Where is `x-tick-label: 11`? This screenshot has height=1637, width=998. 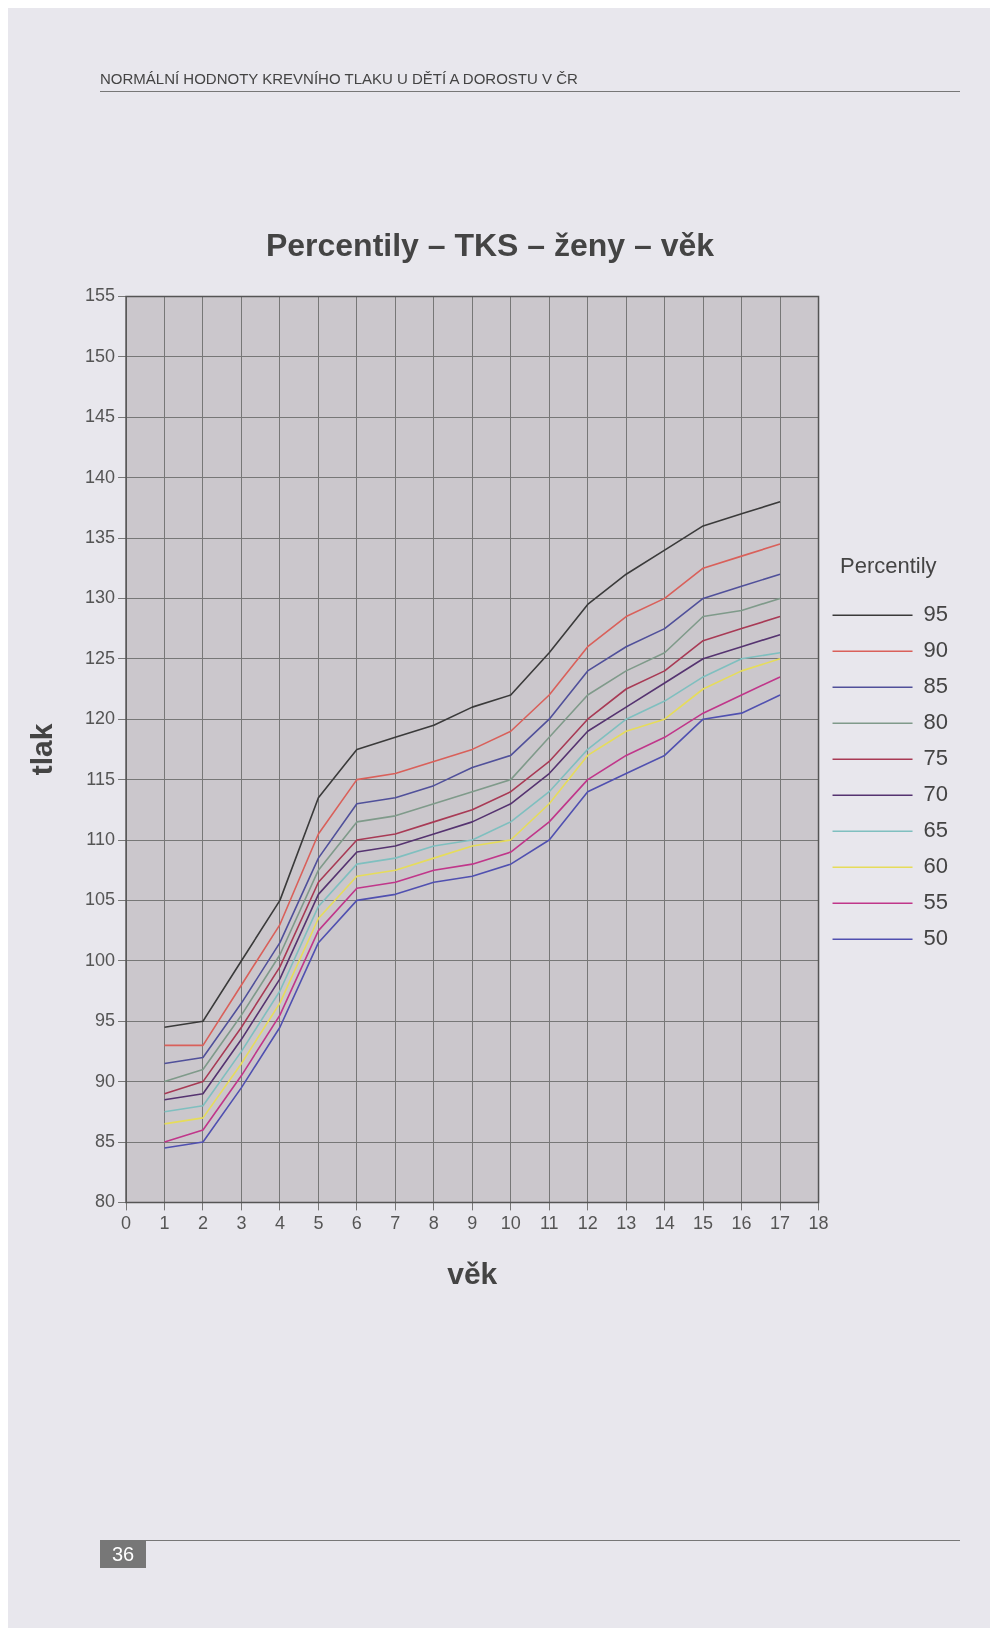
x-tick-label: 11 is located at coordinates (549, 1223).